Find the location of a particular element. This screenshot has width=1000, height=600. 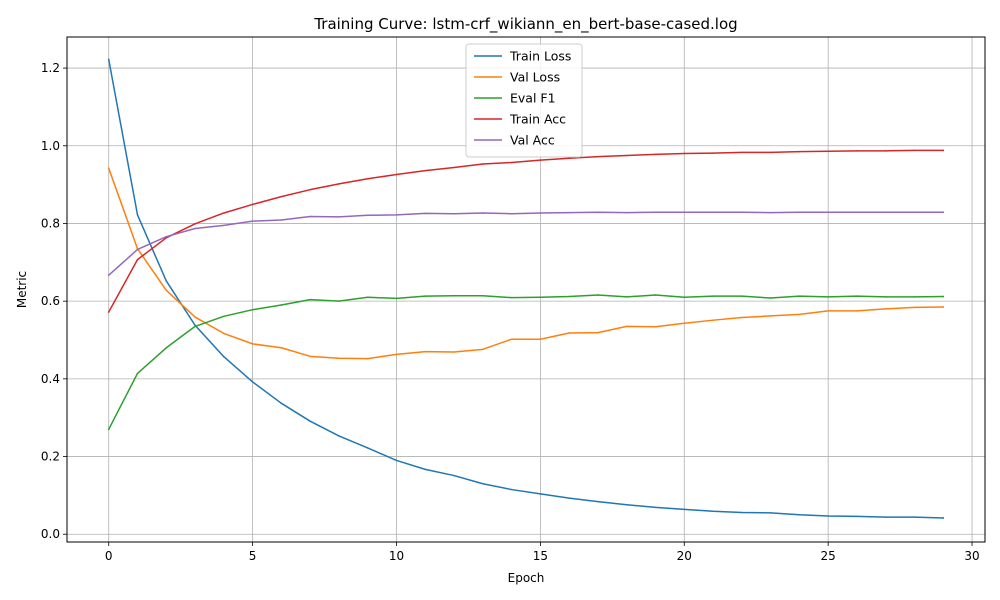

legend-label-train-acc: Train Acc is located at coordinates (537, 119).